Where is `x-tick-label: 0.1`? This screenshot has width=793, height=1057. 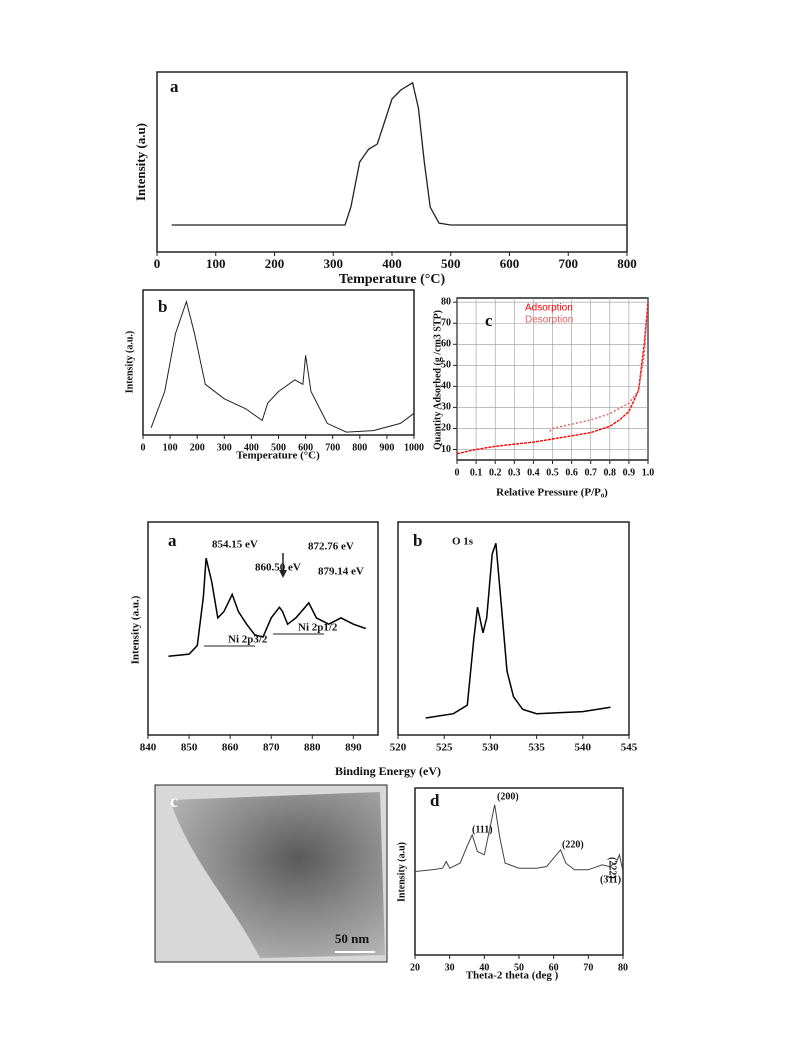 x-tick-label: 0.1 is located at coordinates (476, 472).